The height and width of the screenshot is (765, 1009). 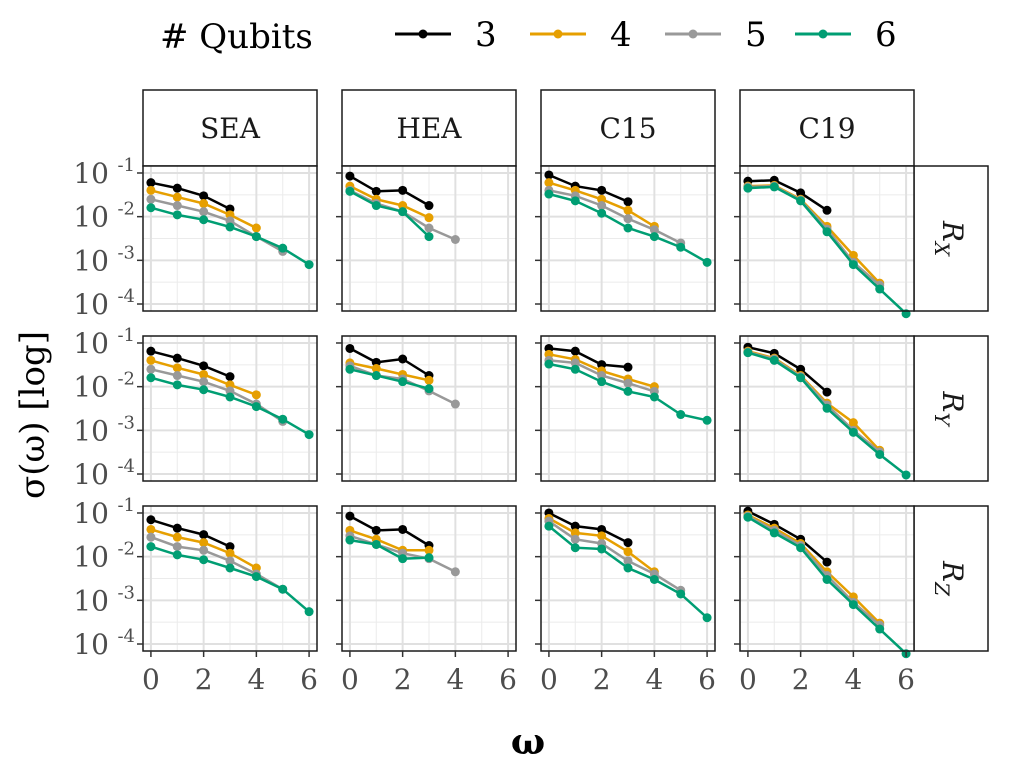 What do you see at coordinates (707, 679) in the screenshot?
I see `x-tick-label: 6` at bounding box center [707, 679].